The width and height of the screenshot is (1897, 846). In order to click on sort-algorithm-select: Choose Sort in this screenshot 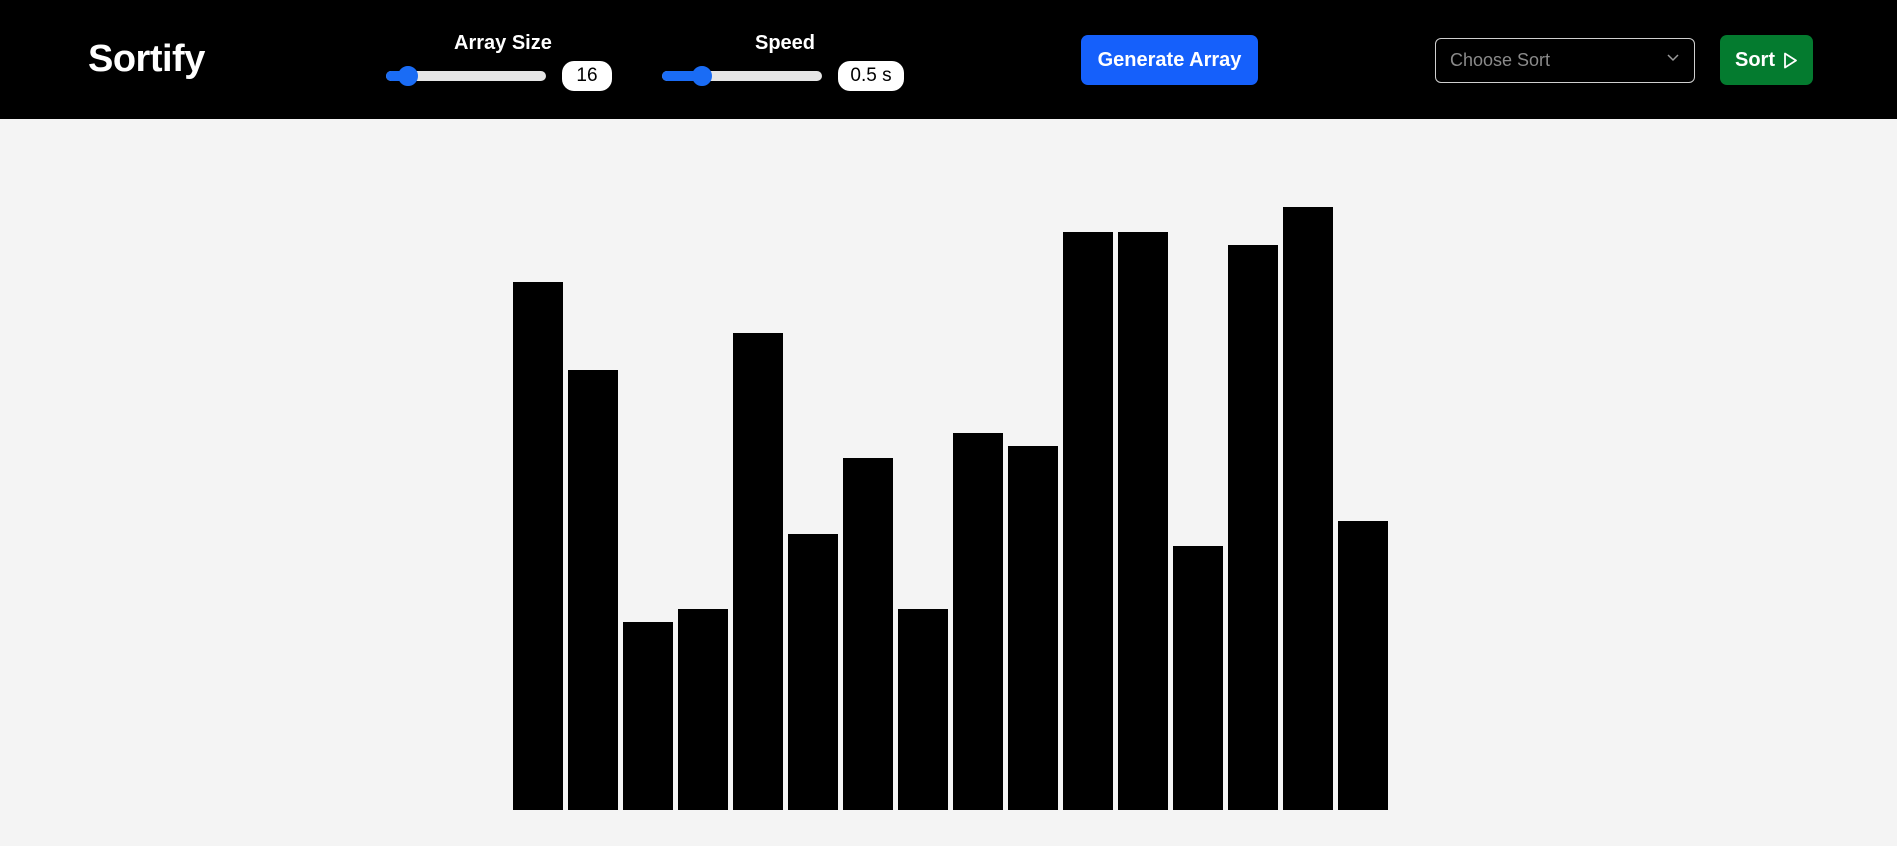, I will do `click(1565, 60)`.